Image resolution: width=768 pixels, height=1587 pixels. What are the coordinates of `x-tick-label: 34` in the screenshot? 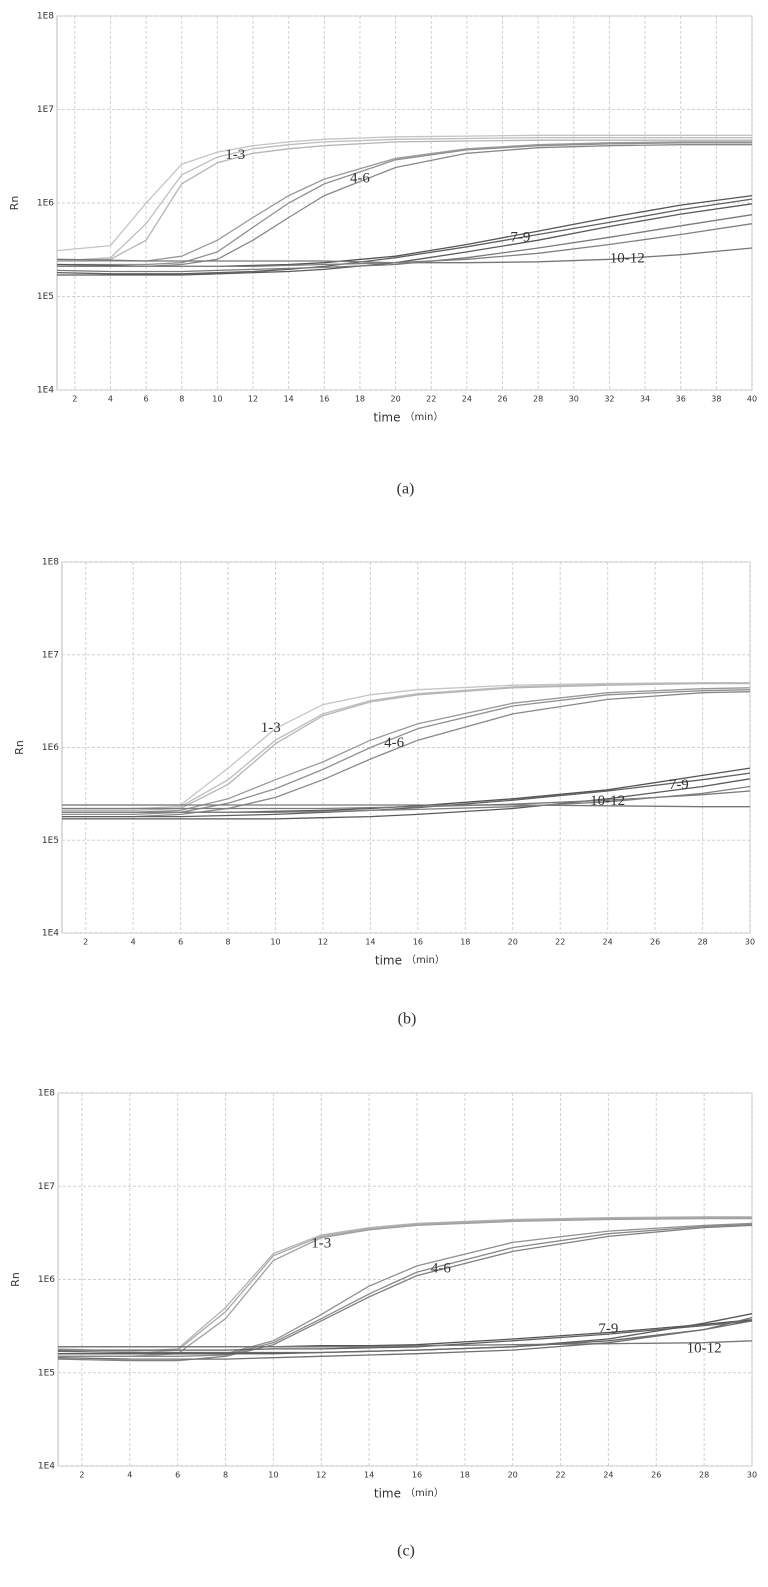 It's located at (645, 399).